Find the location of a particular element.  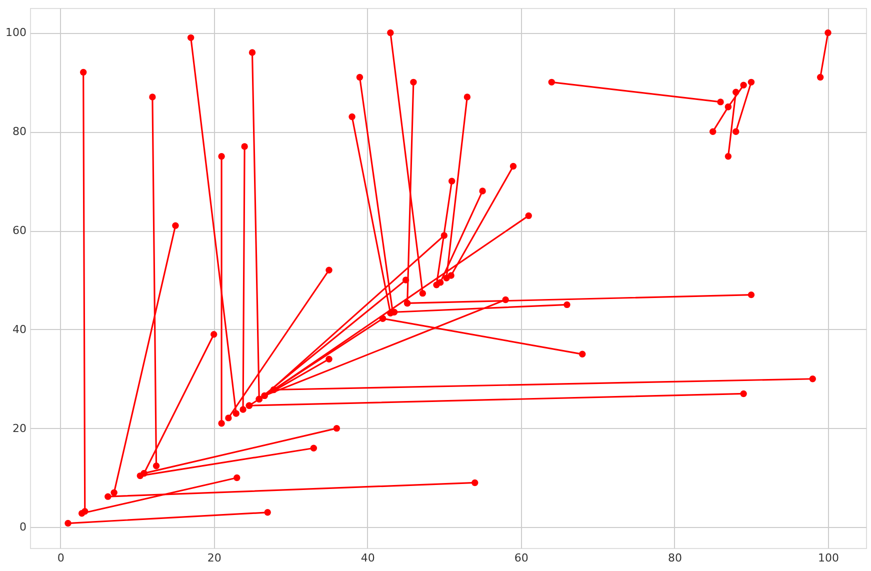

y-tick-label: 100 is located at coordinates (16, 33).